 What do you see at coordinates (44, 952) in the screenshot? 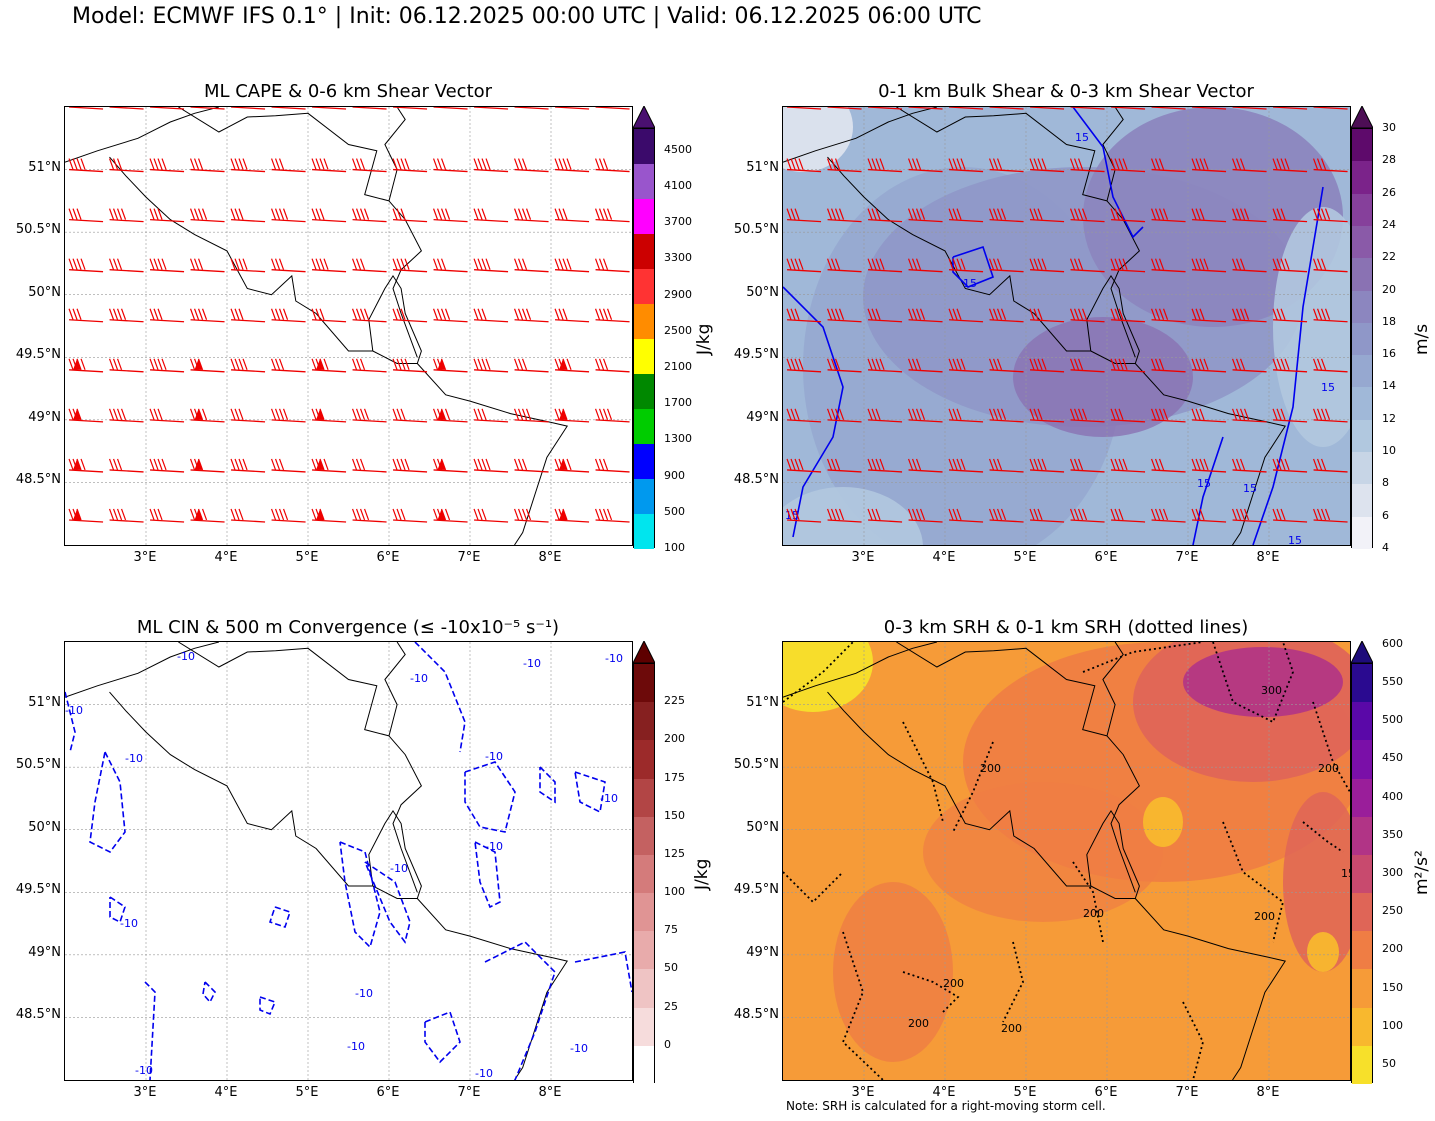
I see `lat-tick-label: 49°N` at bounding box center [44, 952].